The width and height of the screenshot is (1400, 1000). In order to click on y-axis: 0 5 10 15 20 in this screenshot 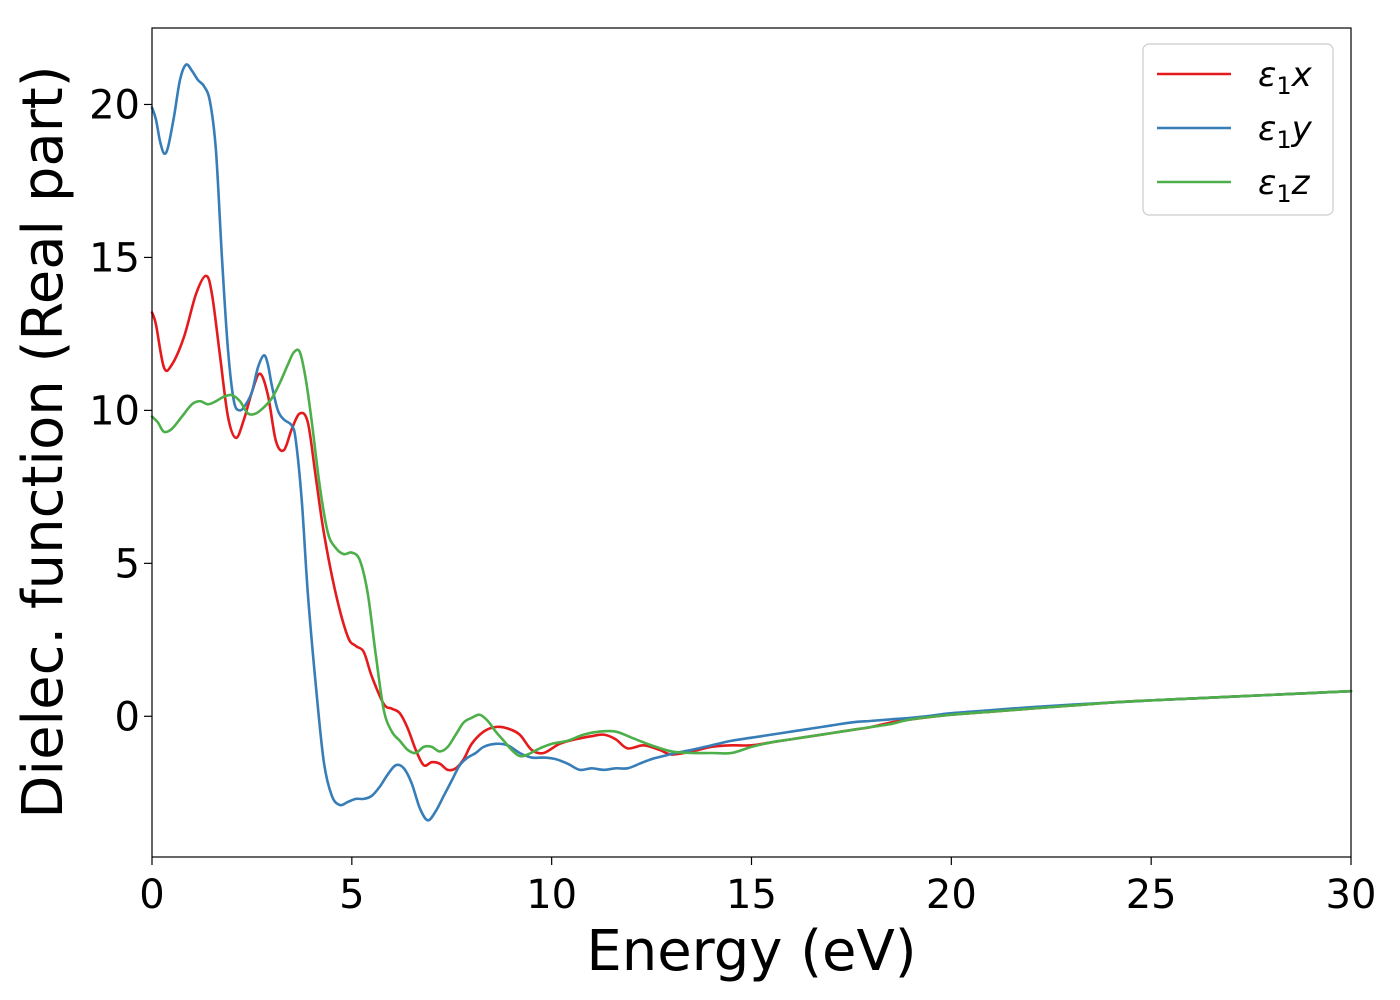, I will do `click(120, 411)`.